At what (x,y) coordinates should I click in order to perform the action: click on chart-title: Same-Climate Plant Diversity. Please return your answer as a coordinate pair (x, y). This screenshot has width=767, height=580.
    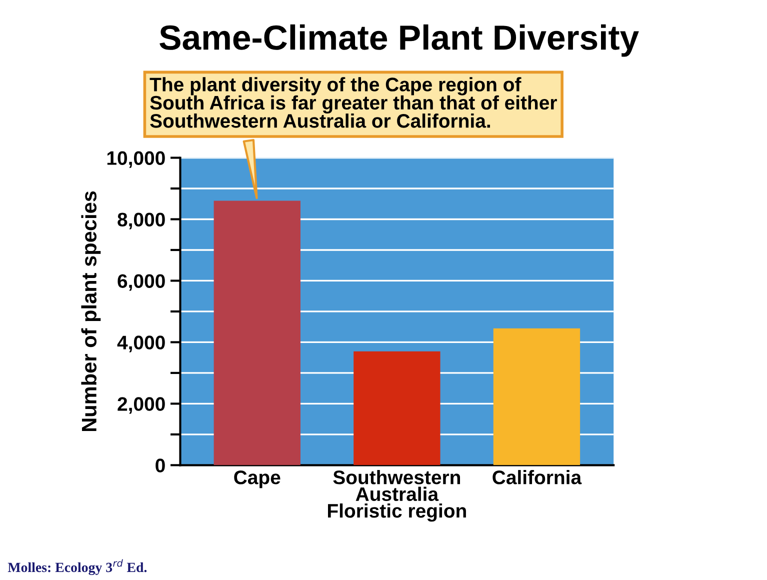
    Looking at the image, I should click on (399, 40).